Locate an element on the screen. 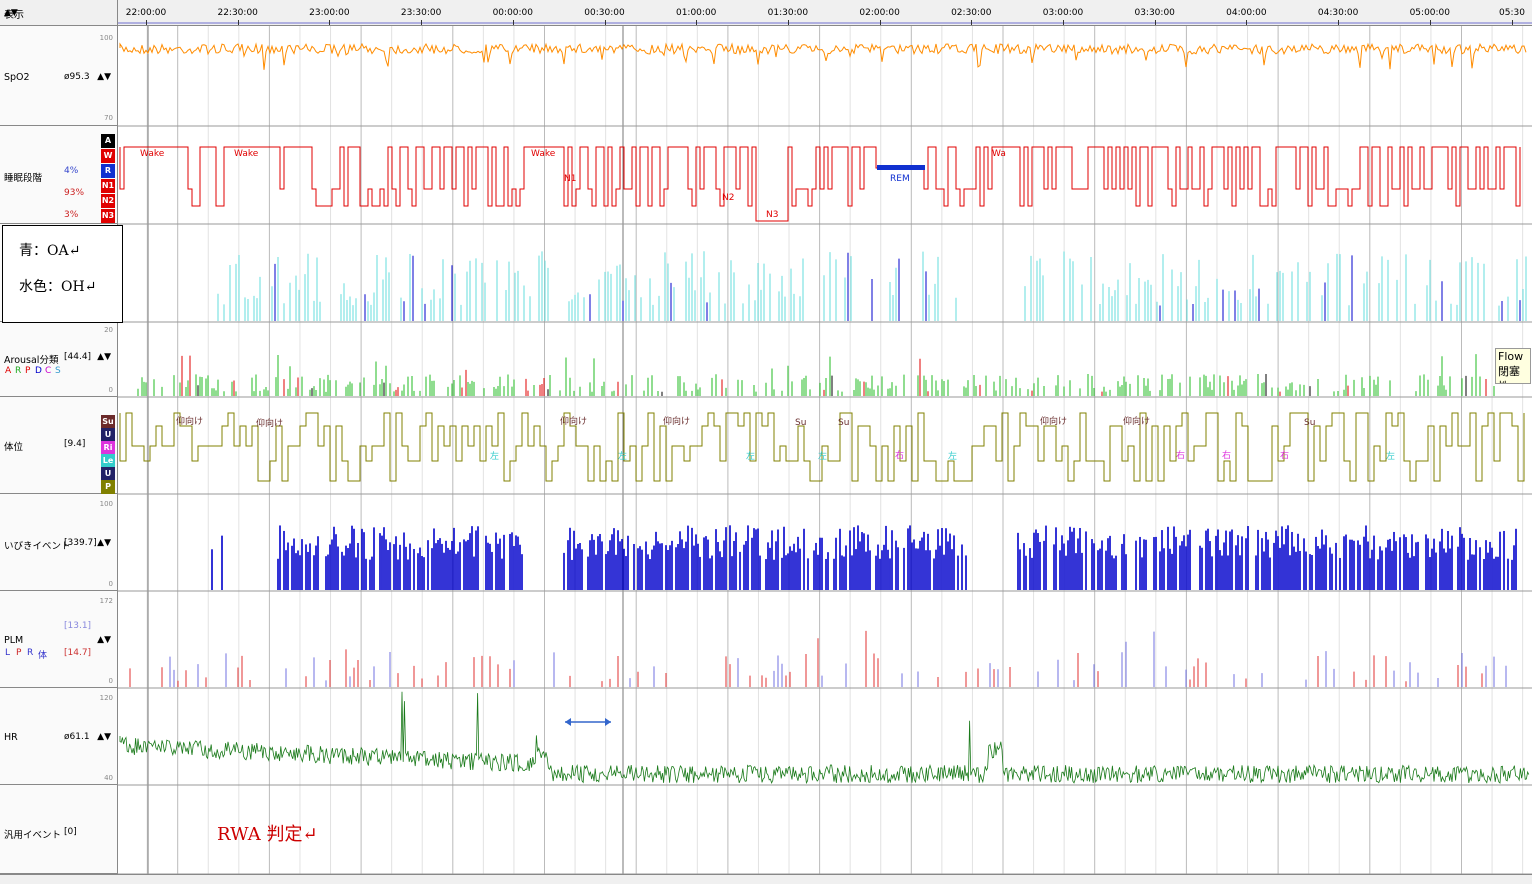 This screenshot has height=884, width=1532. time-tick-label: 03:00:00 is located at coordinates (1063, 13).